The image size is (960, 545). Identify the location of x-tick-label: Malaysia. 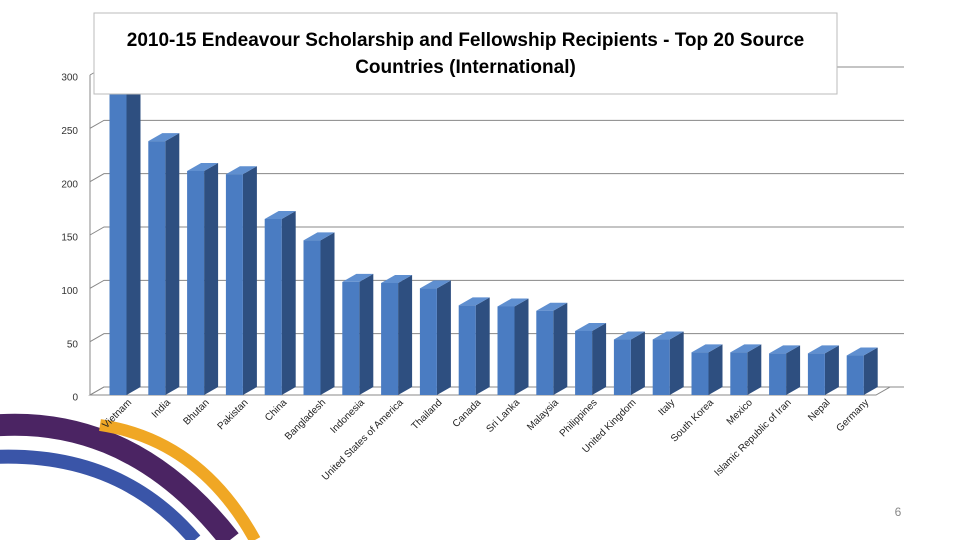
(543, 415).